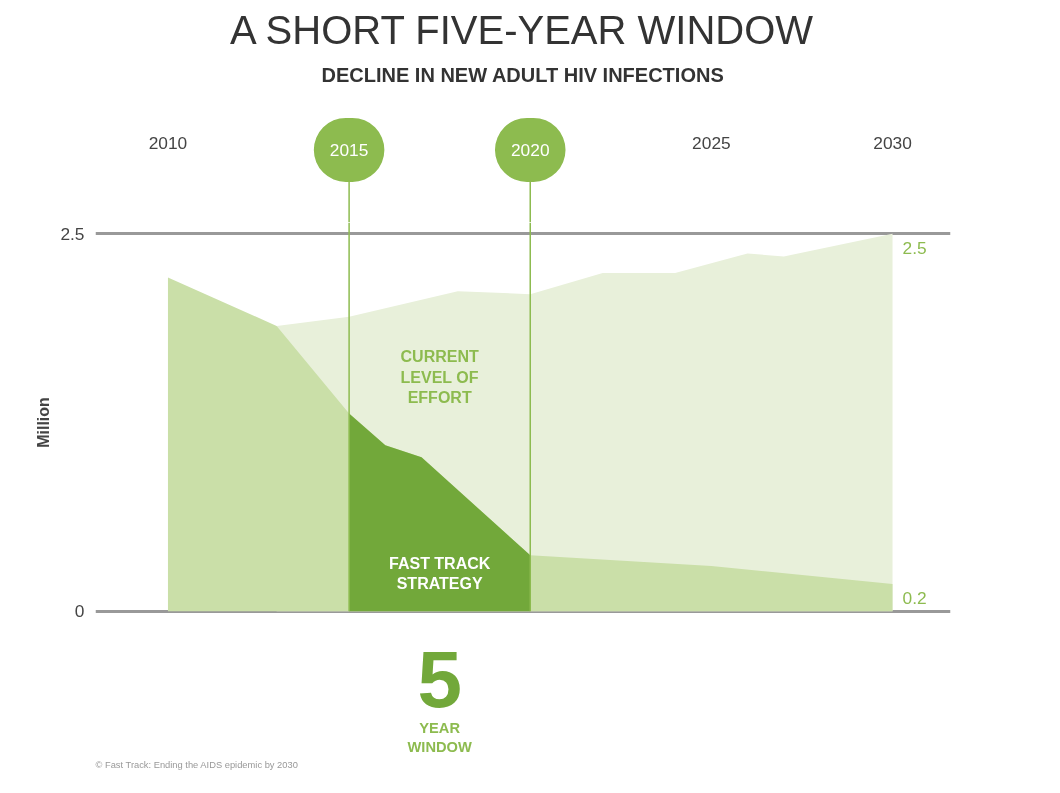  Describe the element at coordinates (914, 598) in the screenshot. I see `annotation: 0.2` at that location.